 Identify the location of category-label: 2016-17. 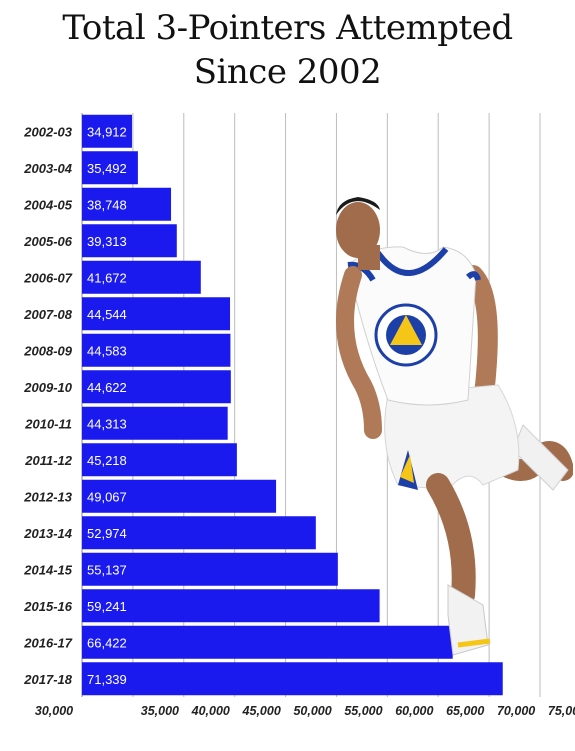
(47, 642).